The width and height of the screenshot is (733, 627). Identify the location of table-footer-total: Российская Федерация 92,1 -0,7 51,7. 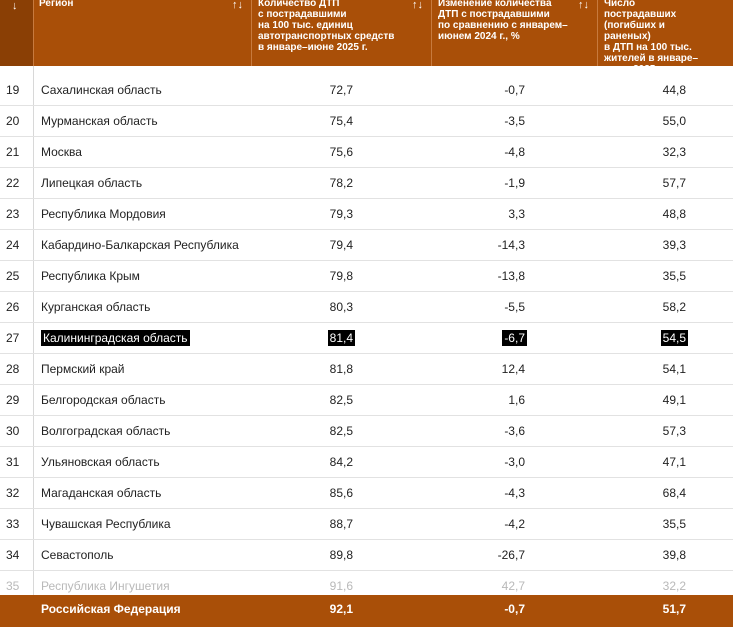
(366, 611).